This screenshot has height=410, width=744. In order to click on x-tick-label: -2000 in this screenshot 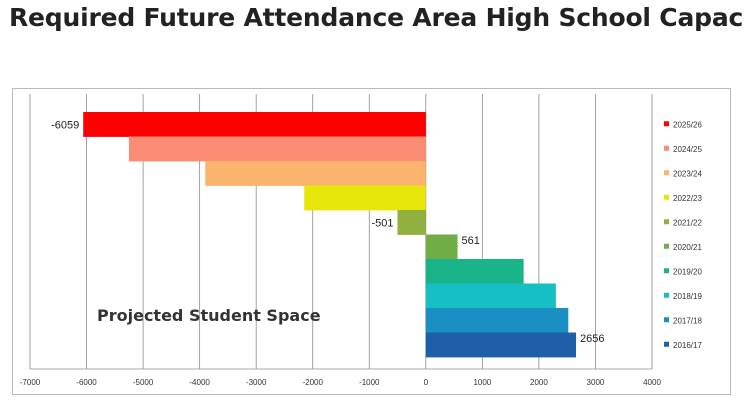, I will do `click(312, 382)`.